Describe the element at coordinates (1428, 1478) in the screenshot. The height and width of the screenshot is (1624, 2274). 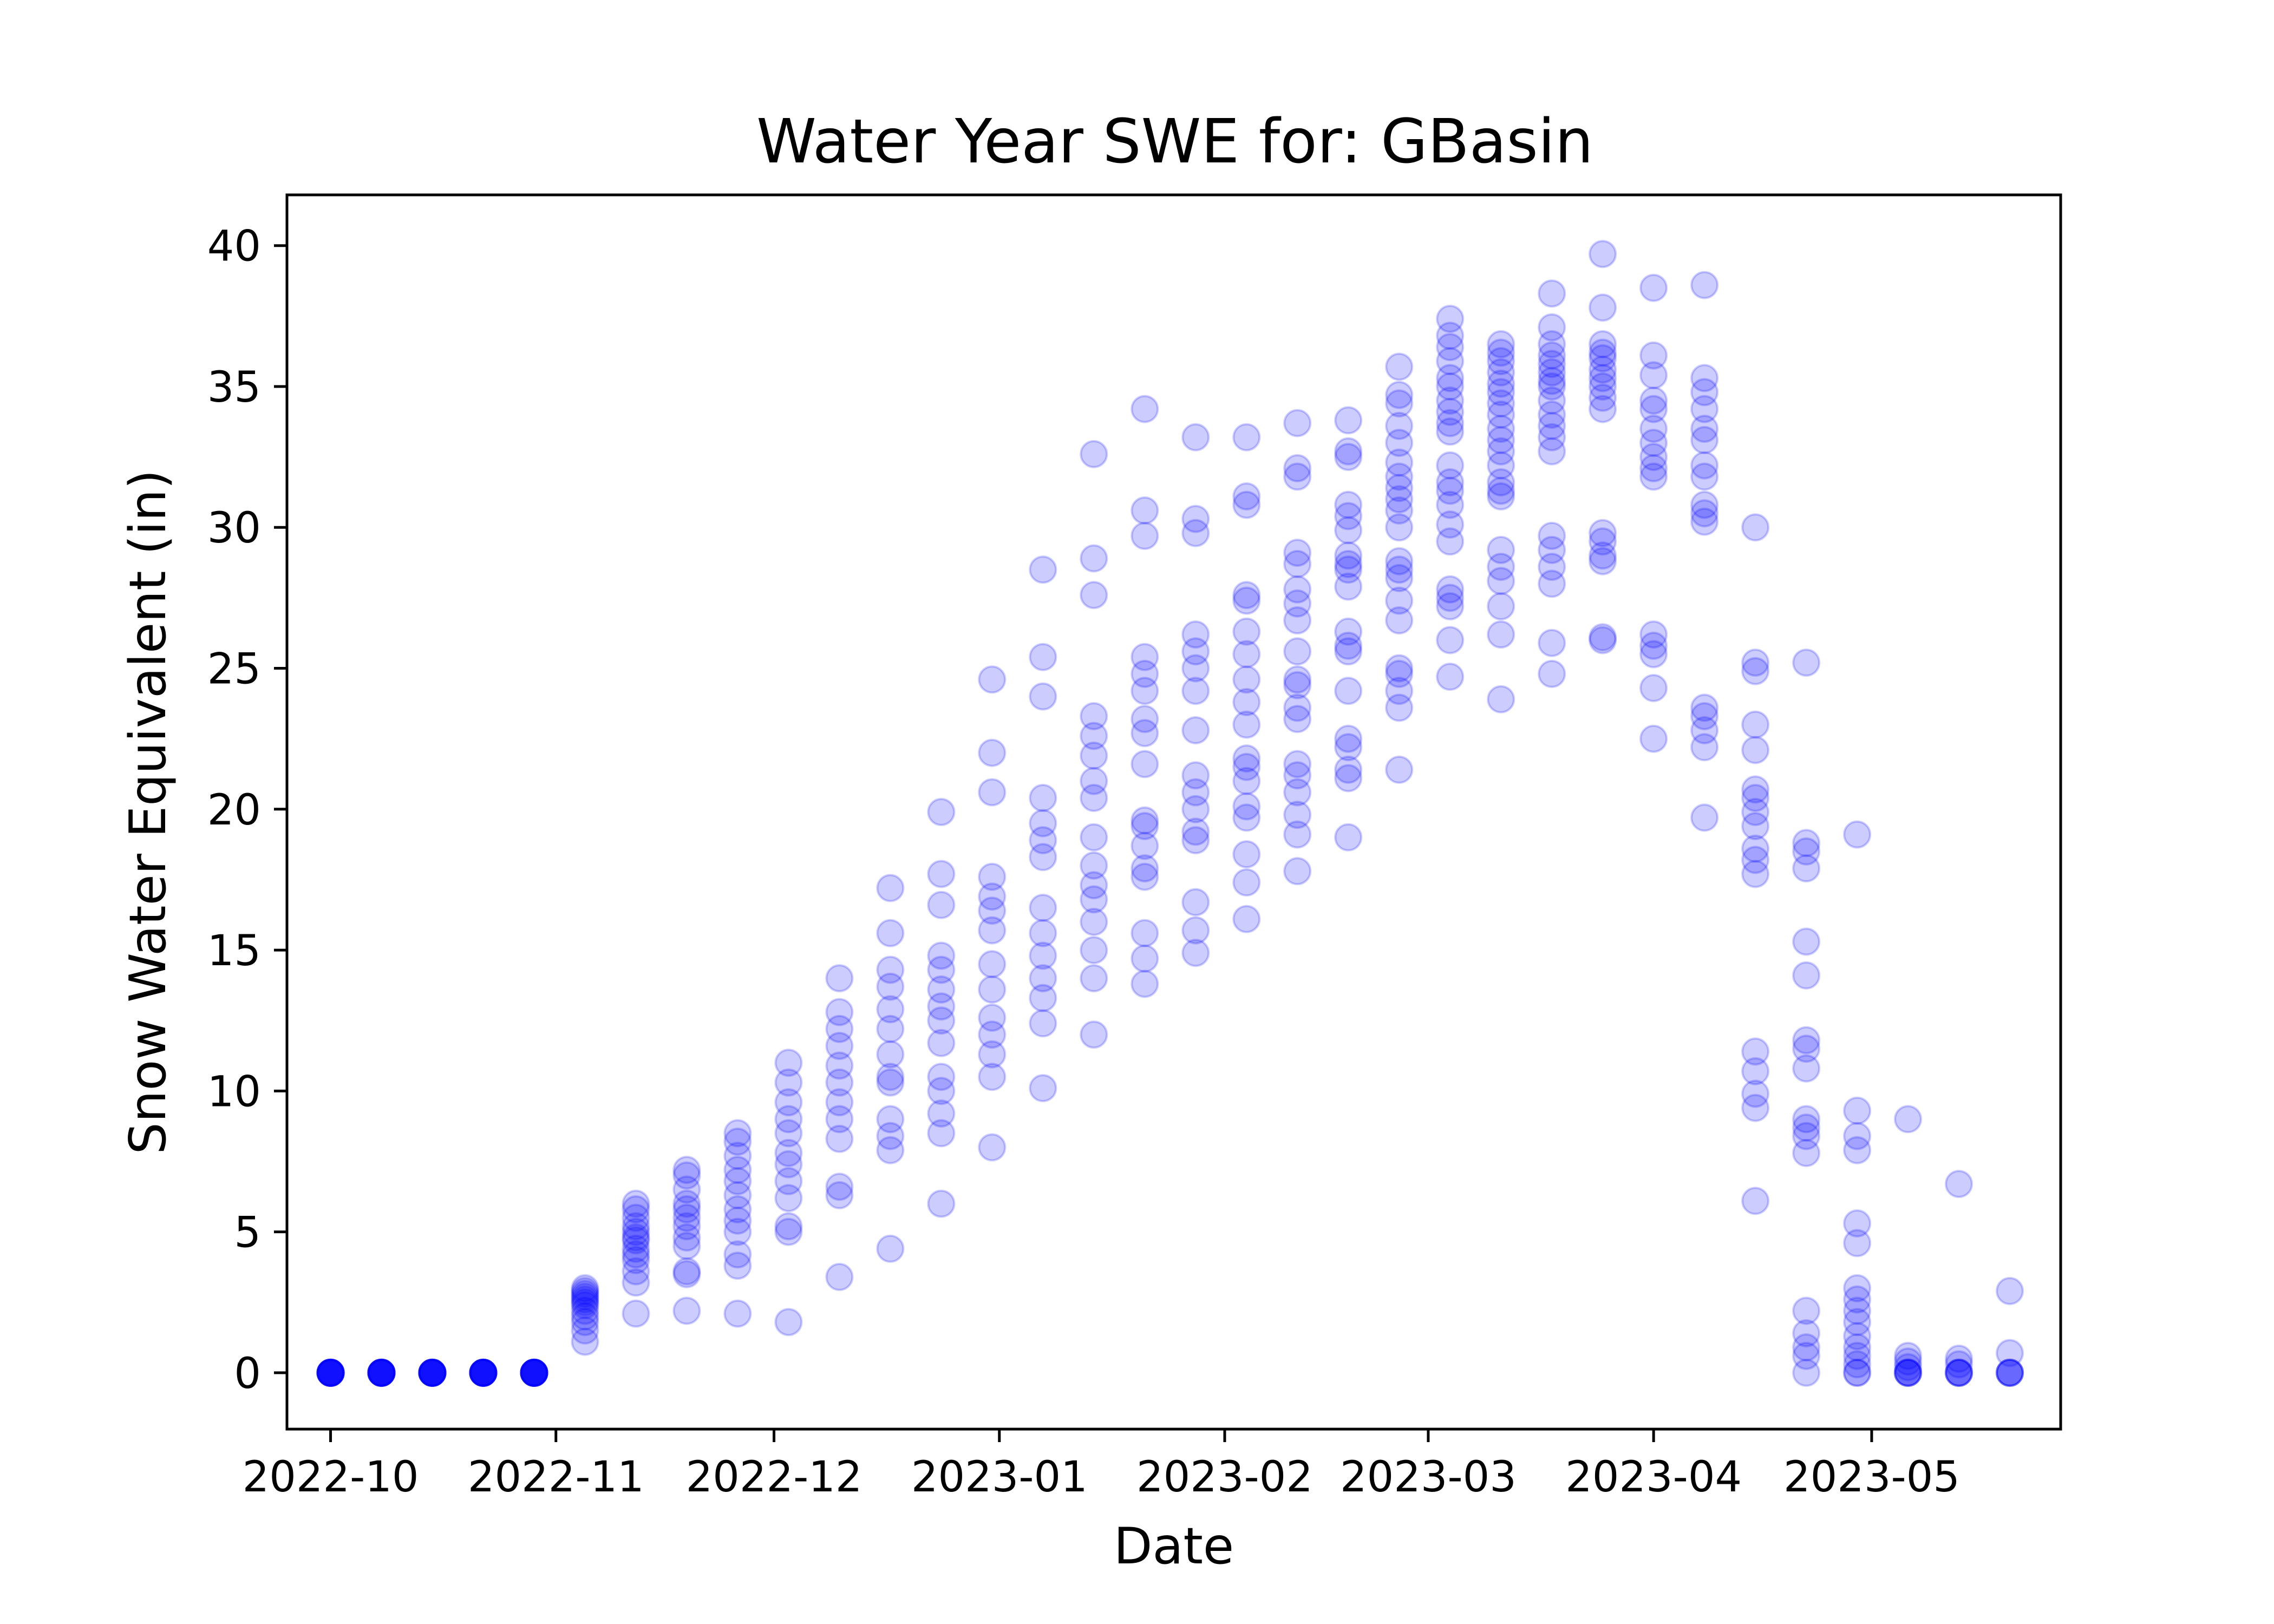
I see `x-tick-label: 2023-03` at that location.